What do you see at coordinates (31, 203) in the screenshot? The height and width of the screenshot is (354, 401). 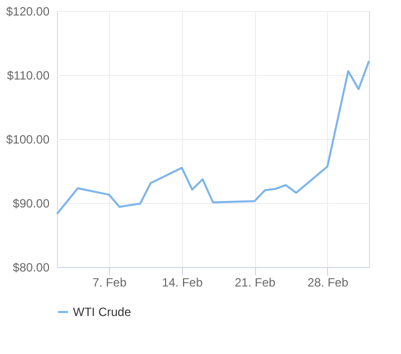 I see `y-tick-label: $90.00` at bounding box center [31, 203].